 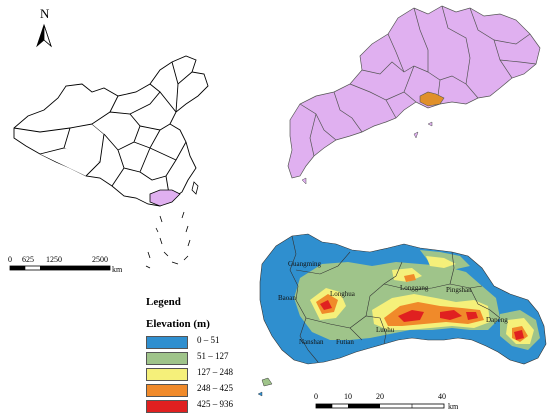 I want to click on scale-china-tick-2: 1250, so click(x=54, y=259).